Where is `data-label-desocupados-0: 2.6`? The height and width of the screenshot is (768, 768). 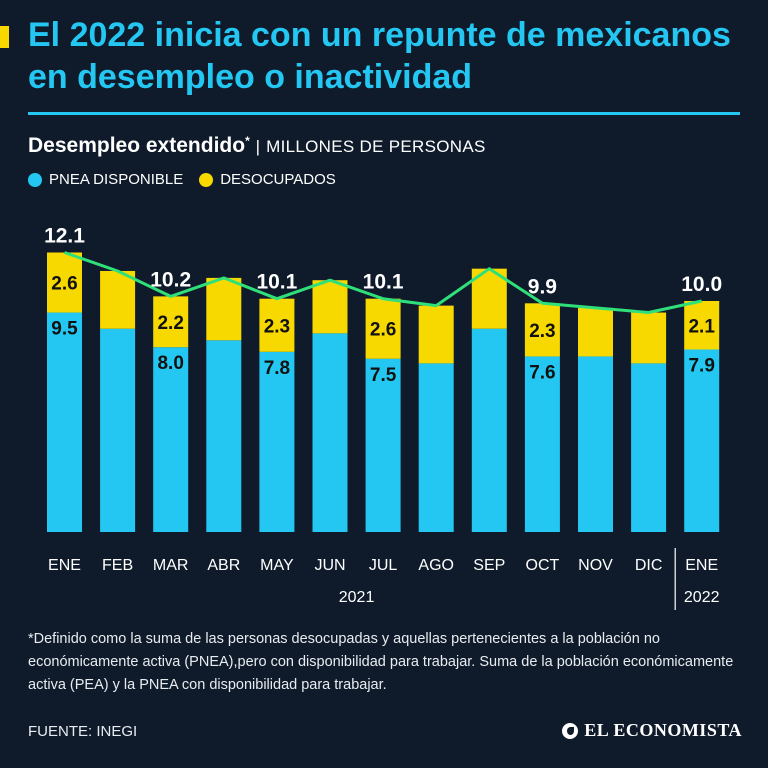 data-label-desocupados-0: 2.6 is located at coordinates (64, 284).